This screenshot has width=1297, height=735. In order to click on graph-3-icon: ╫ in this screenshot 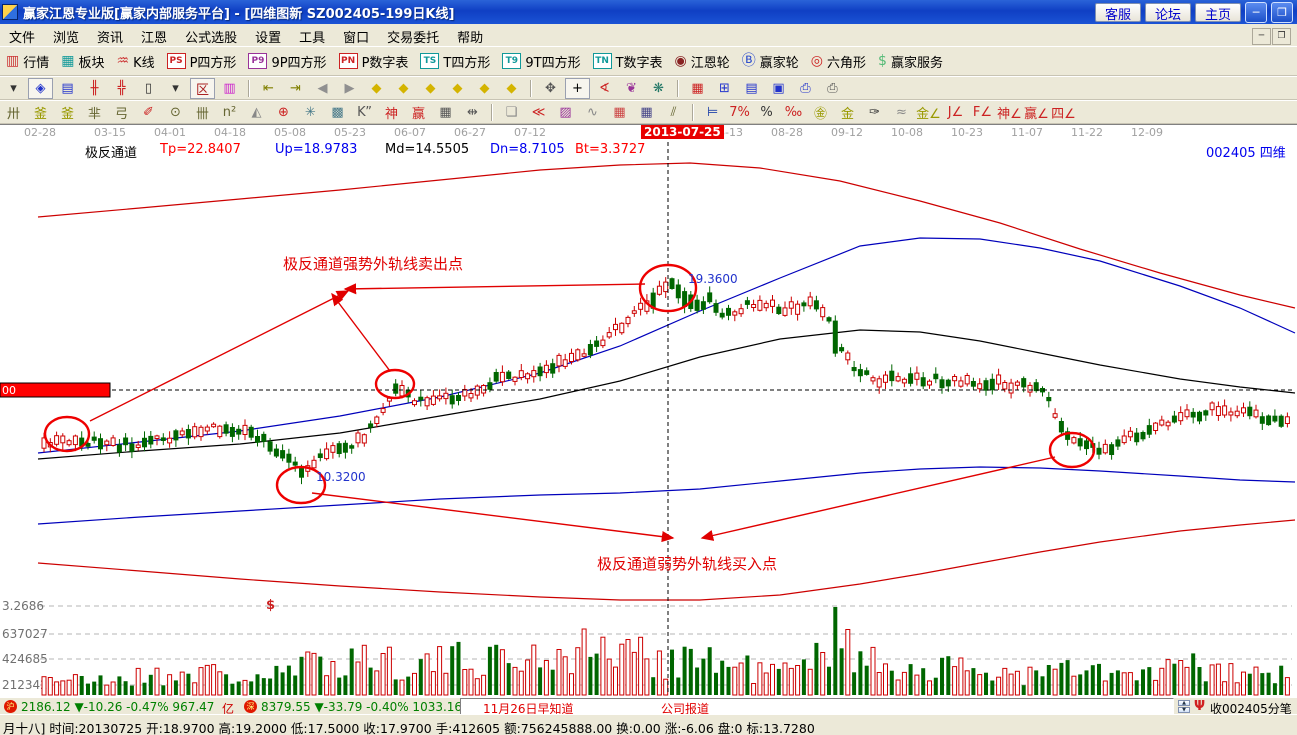, I will do `click(94, 88)`.